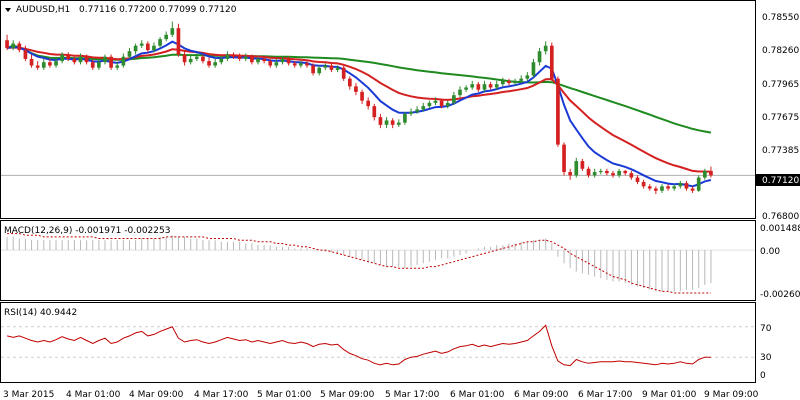 The height and width of the screenshot is (400, 800). Describe the element at coordinates (780, 18) in the screenshot. I see `price-tick: 0.78550` at that location.